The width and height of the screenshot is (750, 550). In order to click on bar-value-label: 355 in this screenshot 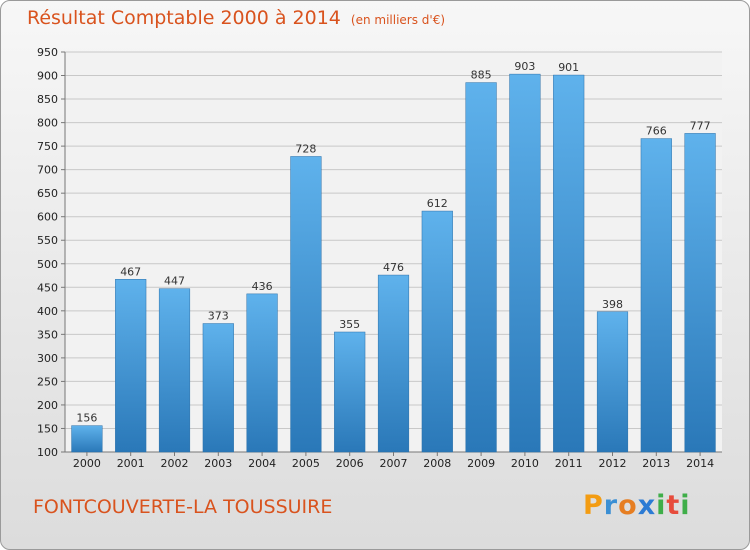, I will do `click(349, 324)`.